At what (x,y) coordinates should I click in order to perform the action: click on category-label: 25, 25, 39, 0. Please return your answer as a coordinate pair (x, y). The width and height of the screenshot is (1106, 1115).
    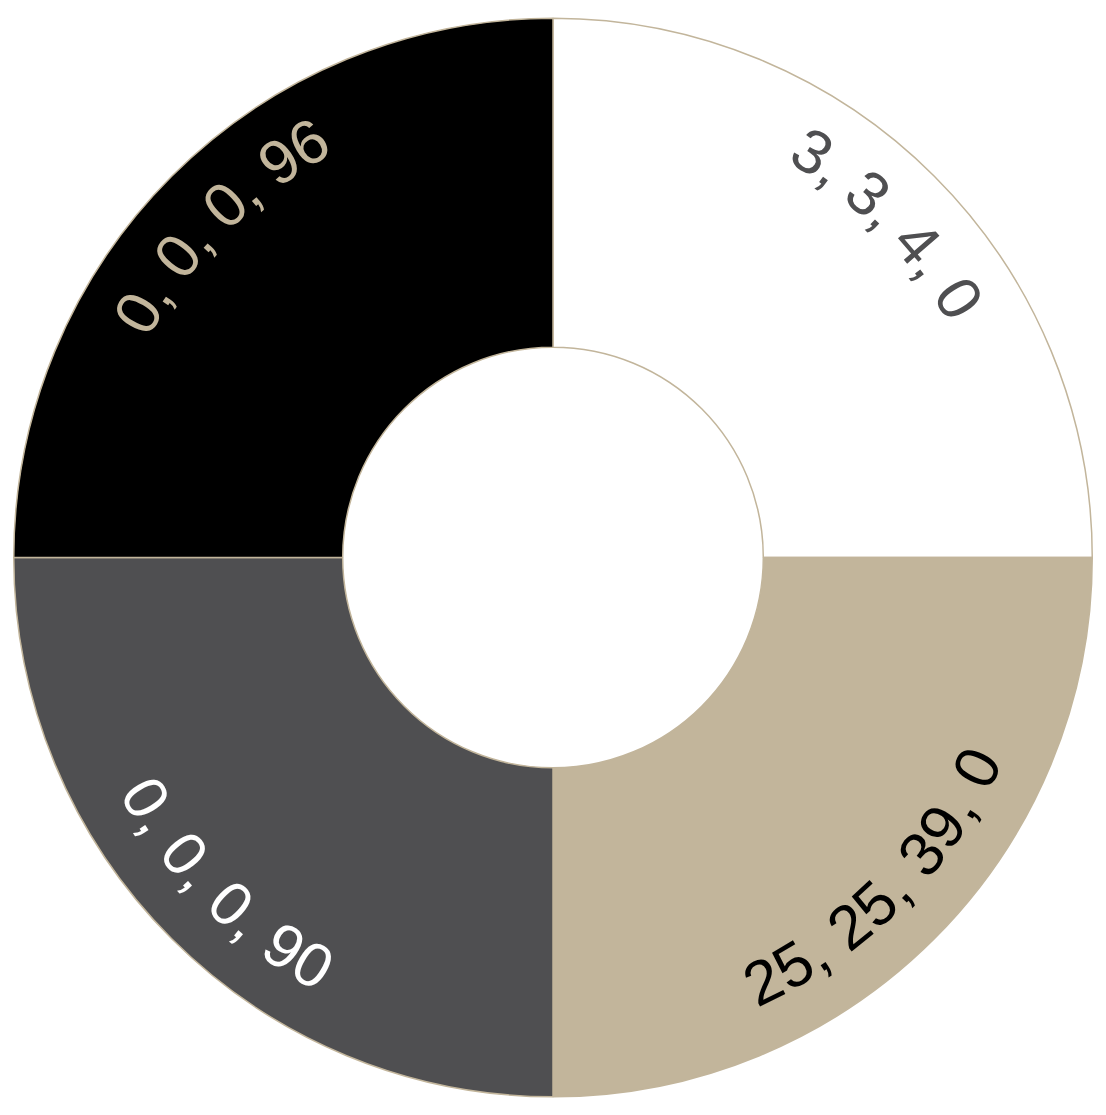
    Looking at the image, I should click on (874, 878).